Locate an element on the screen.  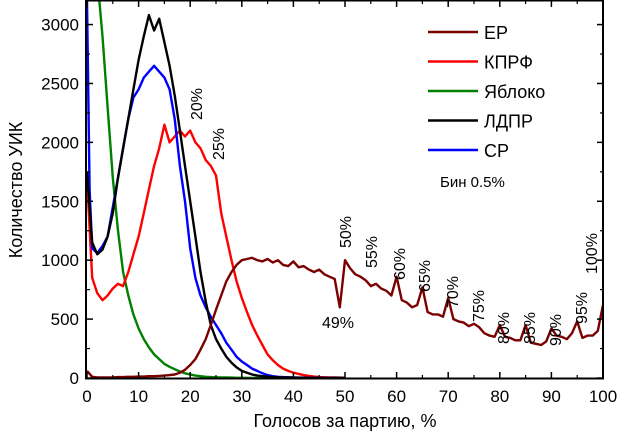
x-tick-label: 0 is located at coordinates (86, 396).